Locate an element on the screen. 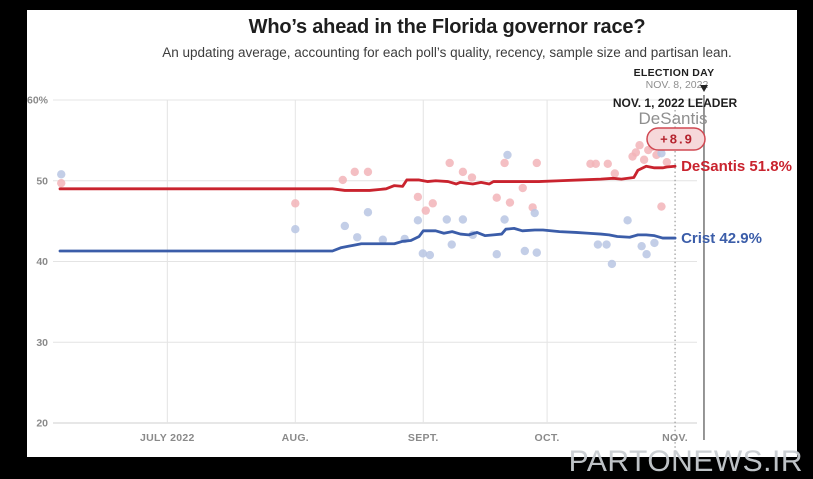 This screenshot has width=813, height=479. watermark: PARTONEWS.IR is located at coordinates (685, 461).